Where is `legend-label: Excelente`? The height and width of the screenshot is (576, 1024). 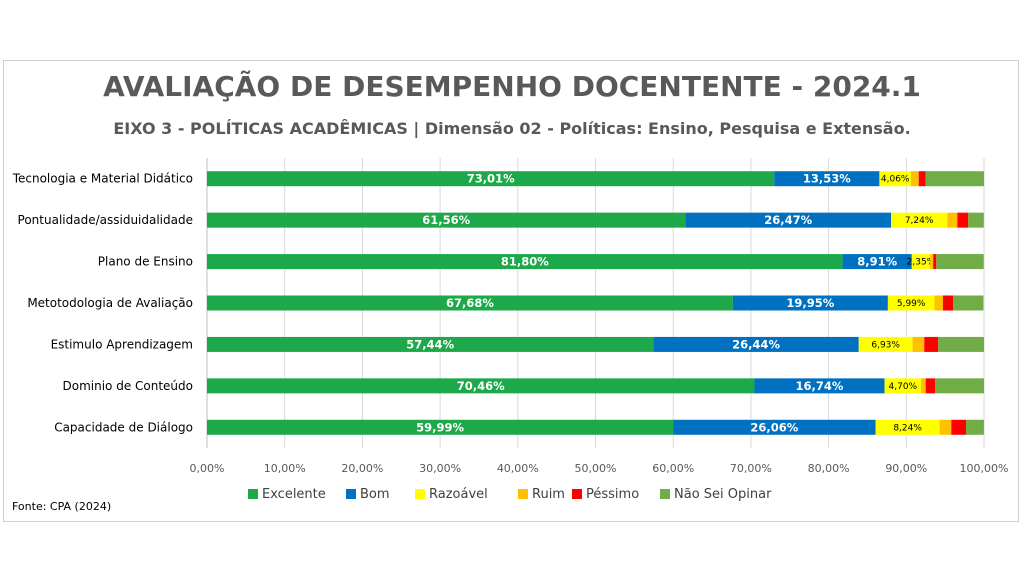 legend-label: Excelente is located at coordinates (294, 494).